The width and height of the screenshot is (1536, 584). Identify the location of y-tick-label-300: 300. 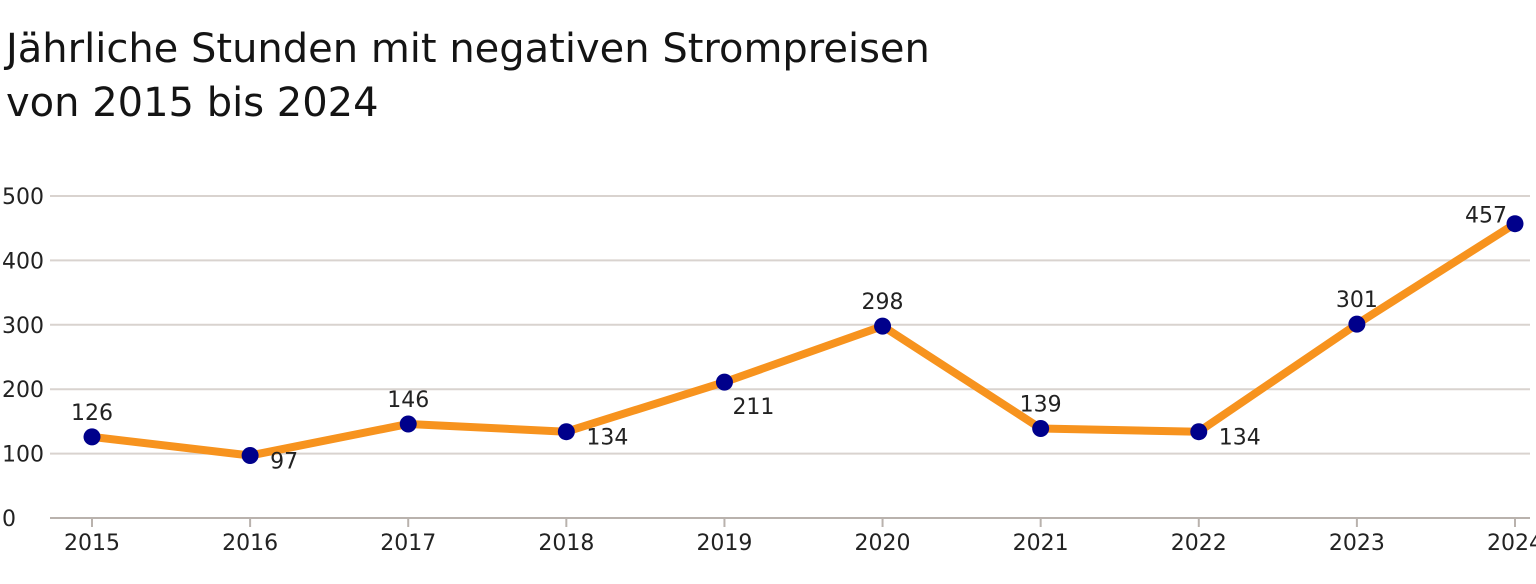
(23, 326).